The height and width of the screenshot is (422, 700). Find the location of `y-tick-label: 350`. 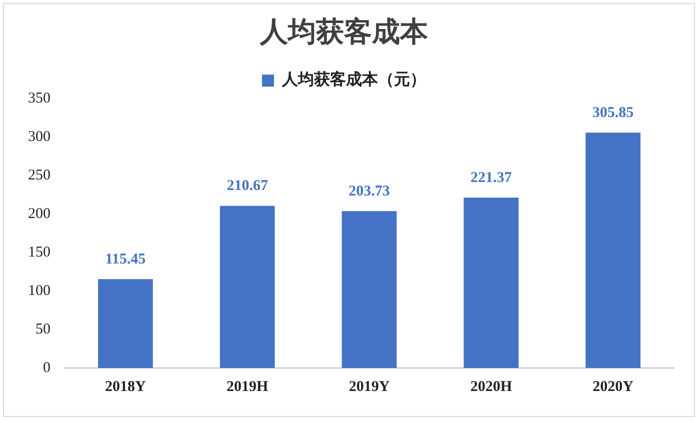

y-tick-label: 350 is located at coordinates (39, 98).